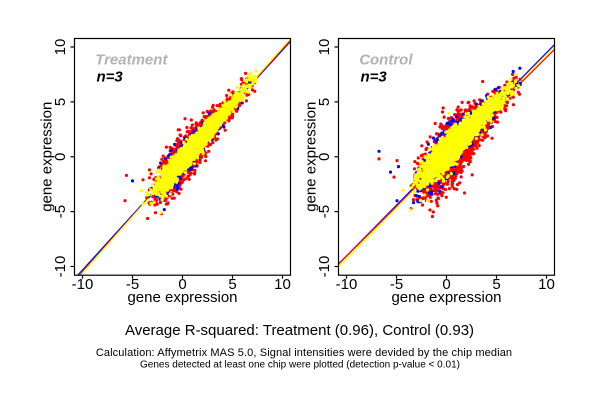 Image resolution: width=600 pixels, height=405 pixels. What do you see at coordinates (131, 60) in the screenshot?
I see `svg-text: Treatment` at bounding box center [131, 60].